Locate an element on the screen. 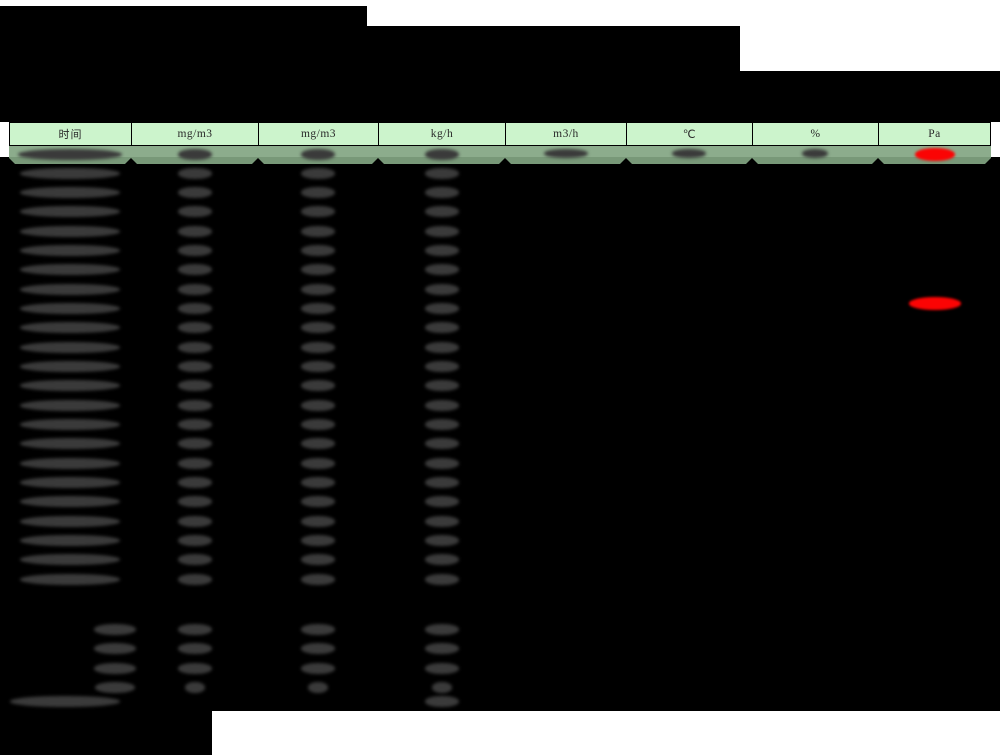  table-header-row: 时间 mg/m3 mg/m3 kg/h m3/h ℃% Pa is located at coordinates (500, 134).